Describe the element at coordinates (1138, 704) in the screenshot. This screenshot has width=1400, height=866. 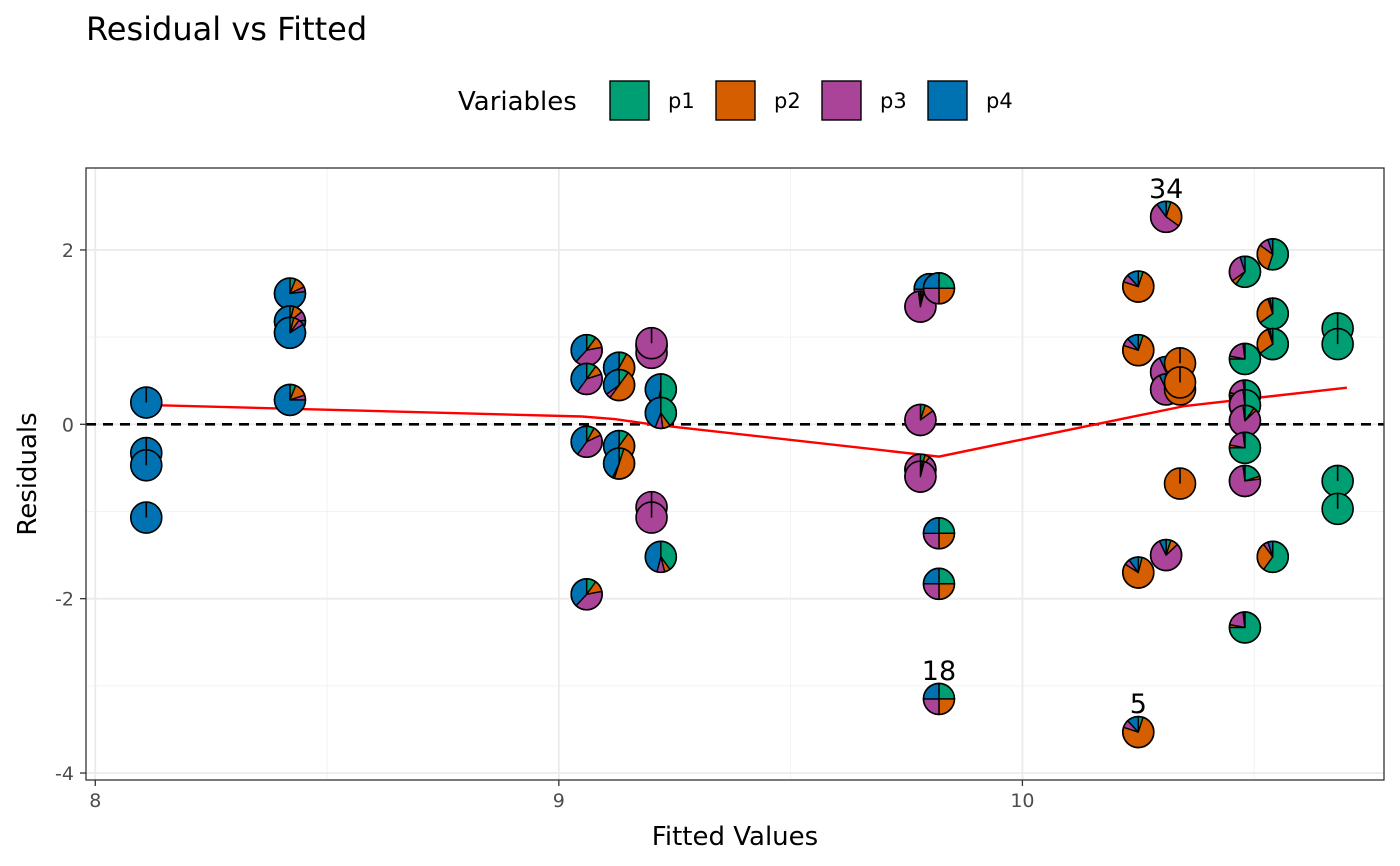
I see `point-label: 5` at that location.